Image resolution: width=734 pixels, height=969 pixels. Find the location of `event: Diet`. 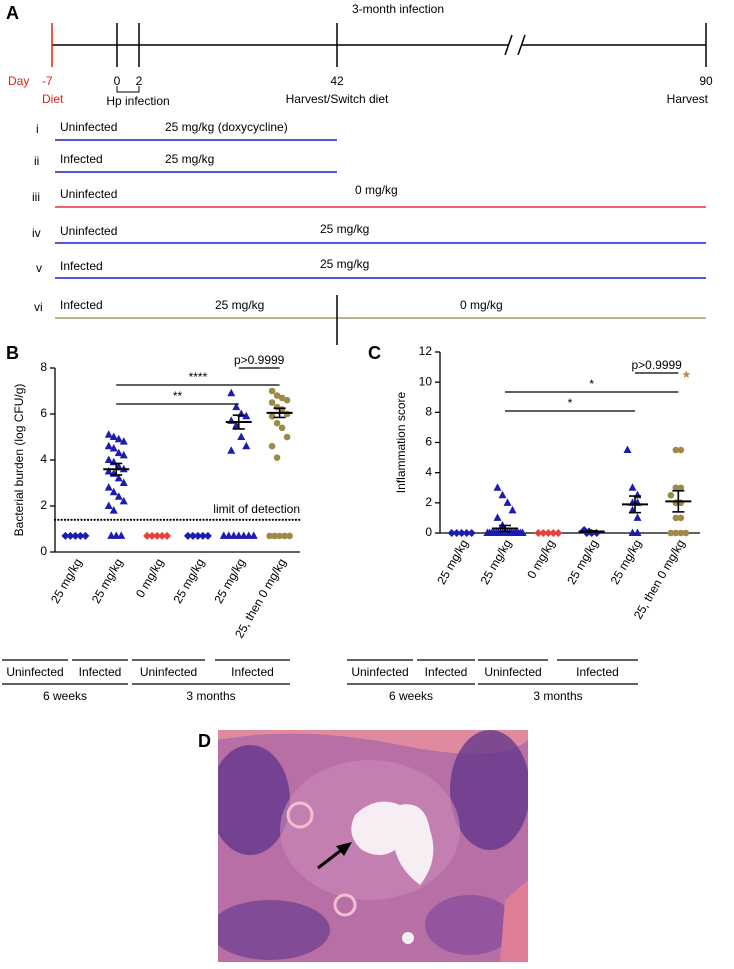

event: Diet is located at coordinates (53, 99).